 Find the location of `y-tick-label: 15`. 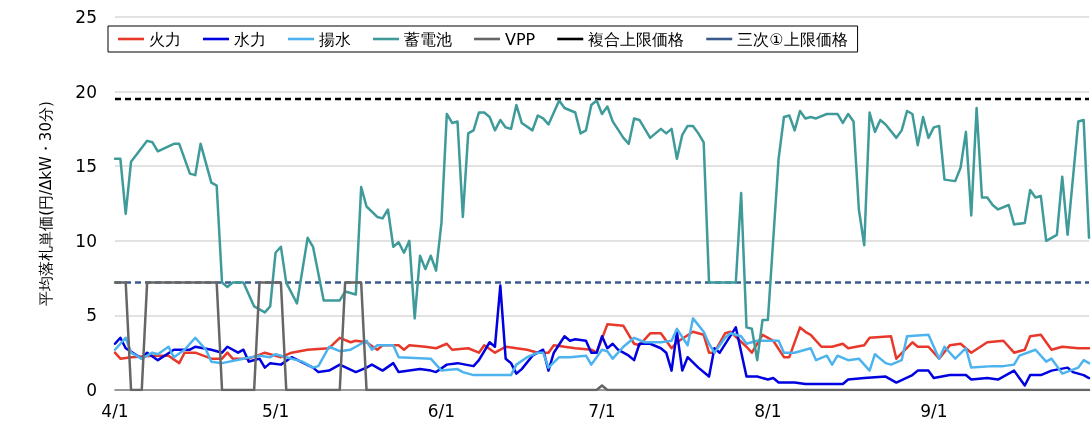

y-tick-label: 15 is located at coordinates (86, 166).